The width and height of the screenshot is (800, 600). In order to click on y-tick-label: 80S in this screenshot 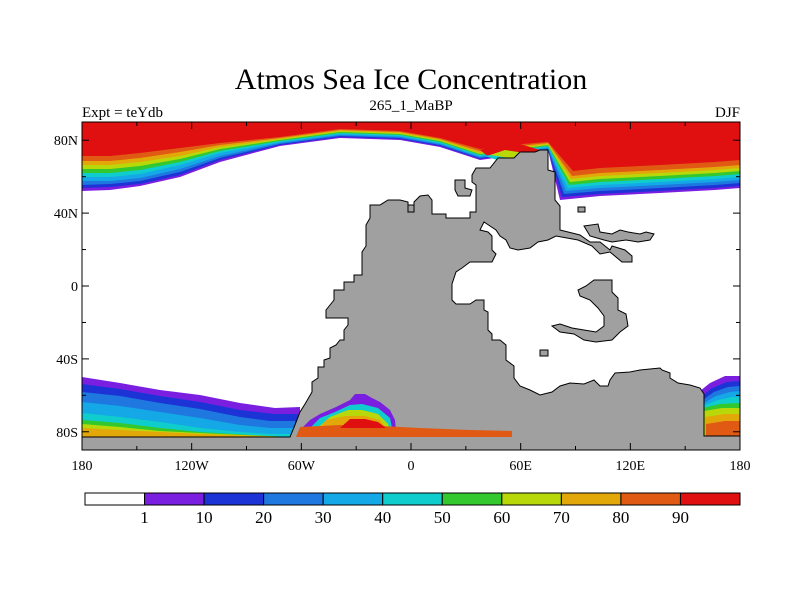, I will do `click(67, 433)`.